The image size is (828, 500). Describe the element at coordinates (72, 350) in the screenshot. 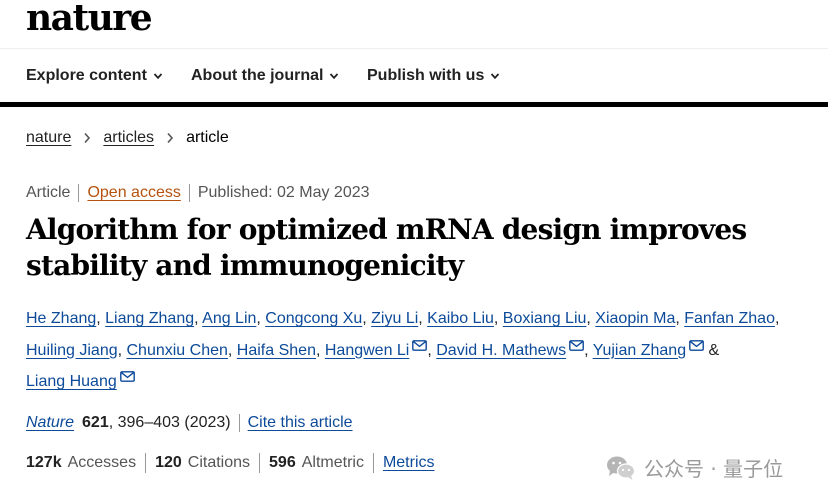

I see `author-link: Huiling Jiang` at that location.